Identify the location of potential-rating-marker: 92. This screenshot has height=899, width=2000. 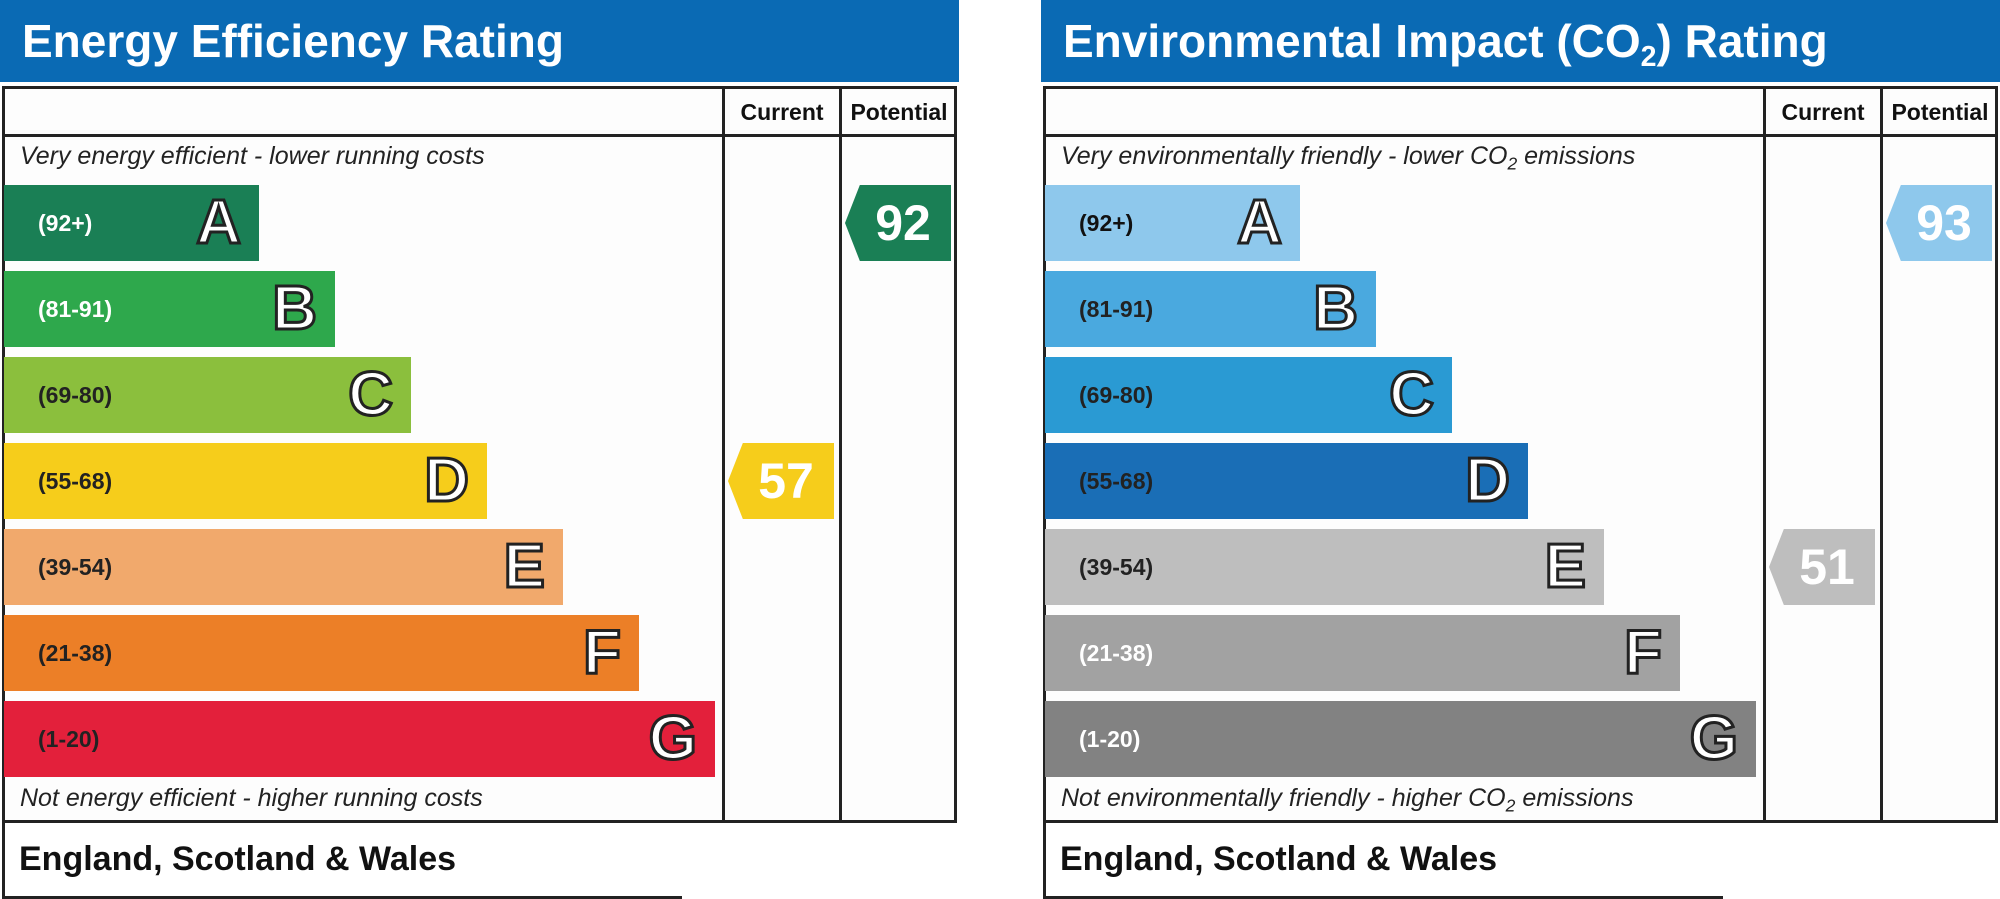
(898, 223).